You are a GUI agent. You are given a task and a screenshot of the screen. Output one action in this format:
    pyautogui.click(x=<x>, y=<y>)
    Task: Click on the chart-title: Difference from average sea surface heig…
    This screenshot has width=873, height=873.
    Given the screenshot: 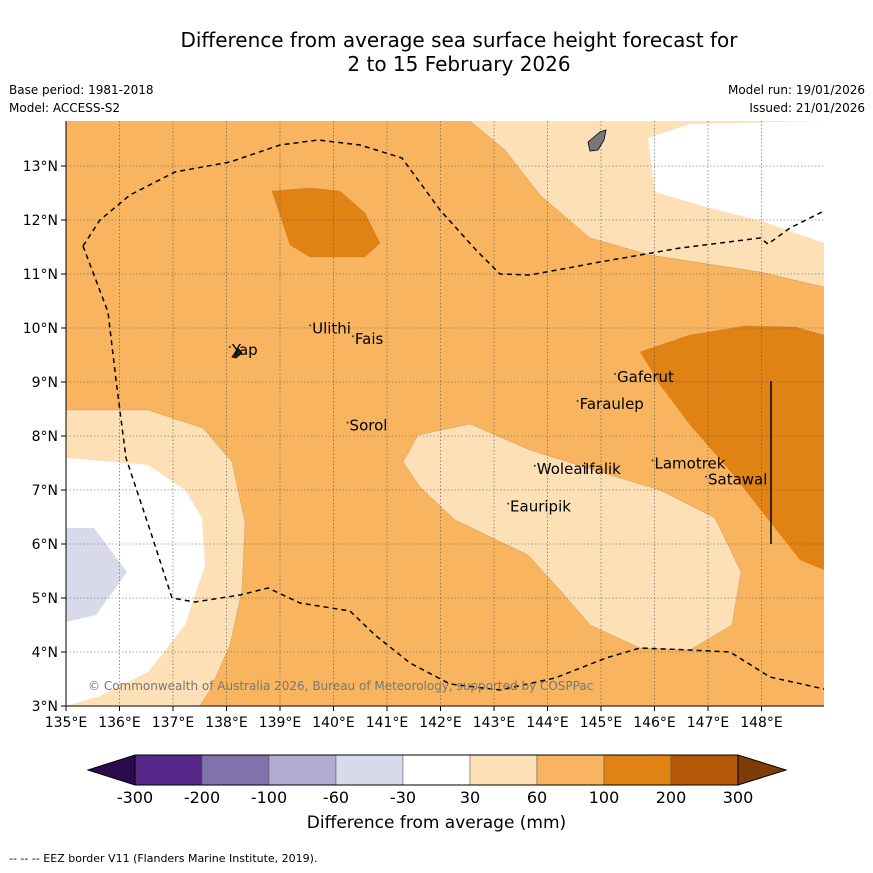 What is the action you would take?
    pyautogui.click(x=436, y=52)
    